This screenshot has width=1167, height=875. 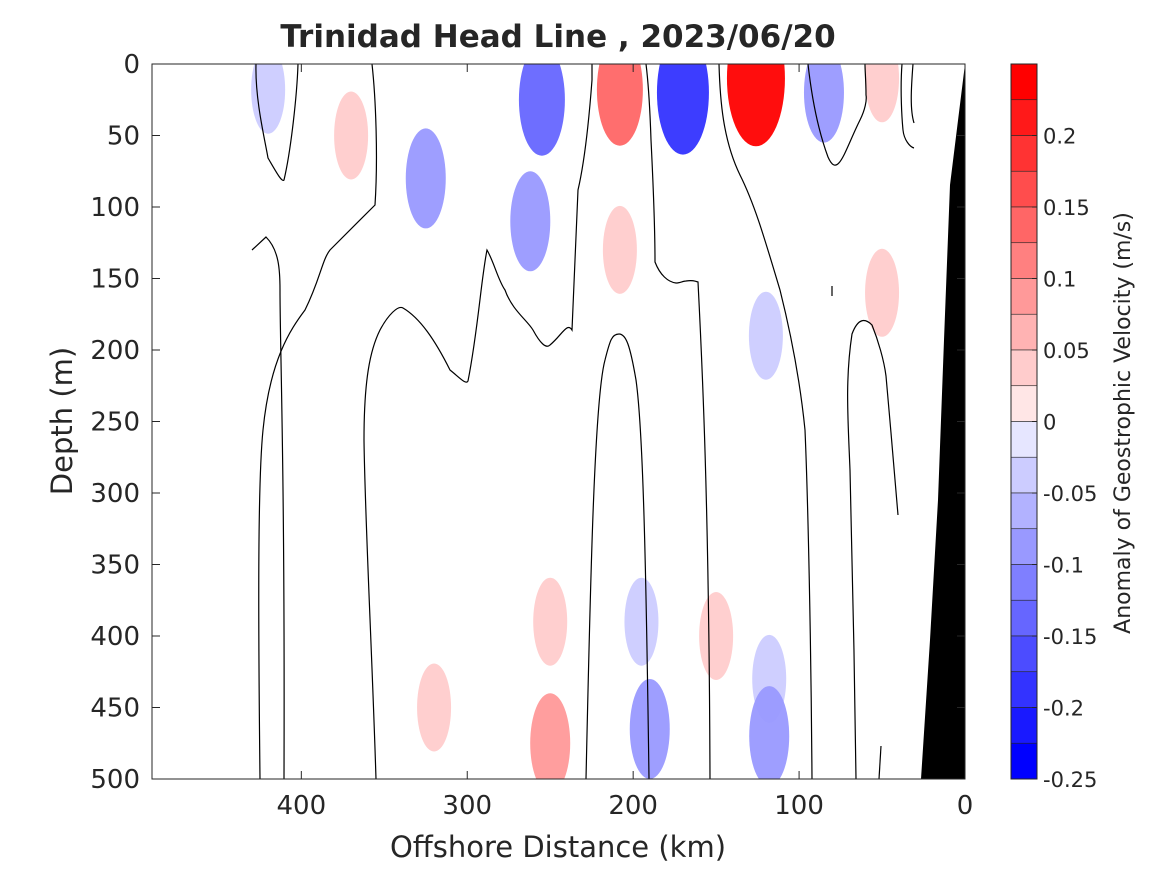 I want to click on colorbar: 0.2 0.15 0.1 0.05 0 -0.05 -0.1 -0.15 -0.2 -0.25, so click(x=1053, y=427).